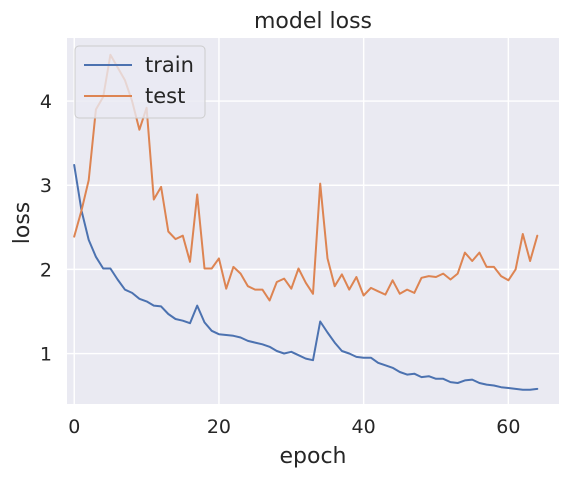 Image resolution: width=571 pixels, height=477 pixels. I want to click on x-axis-label: epoch, so click(313, 456).